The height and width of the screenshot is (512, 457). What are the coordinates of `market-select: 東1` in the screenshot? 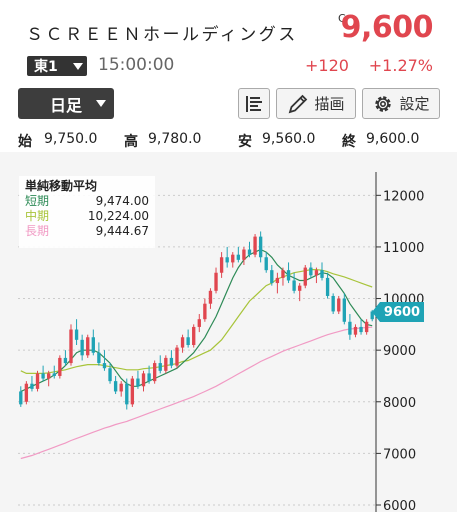 It's located at (57, 66).